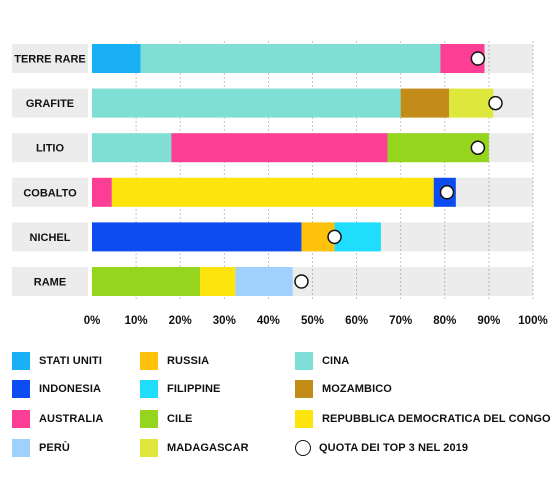  I want to click on legend-label: STATI UNITI, so click(71, 361).